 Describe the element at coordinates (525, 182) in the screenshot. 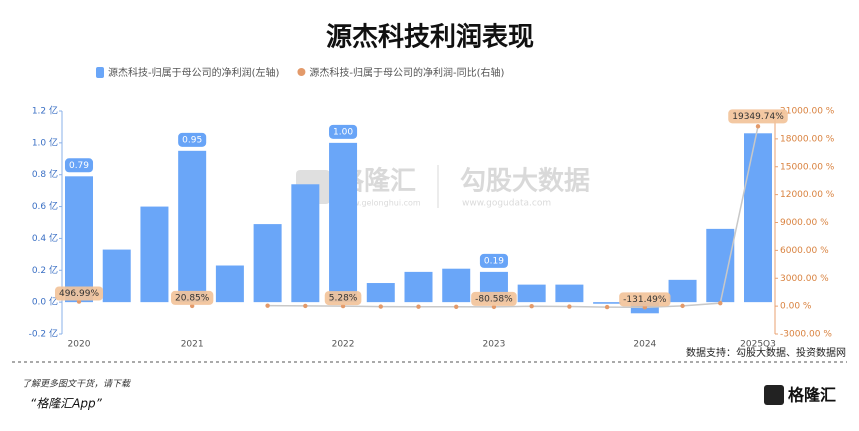

I see `watermark-text: 勾股大数据` at that location.